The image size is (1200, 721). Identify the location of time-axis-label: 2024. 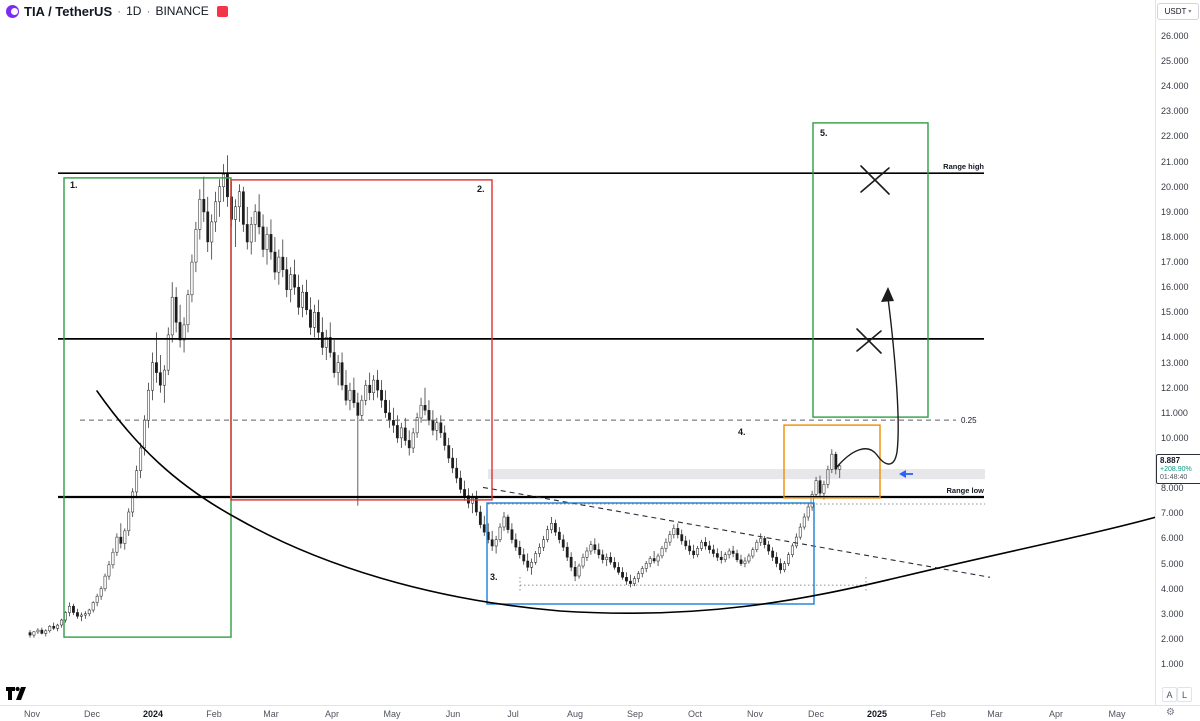
(153, 714).